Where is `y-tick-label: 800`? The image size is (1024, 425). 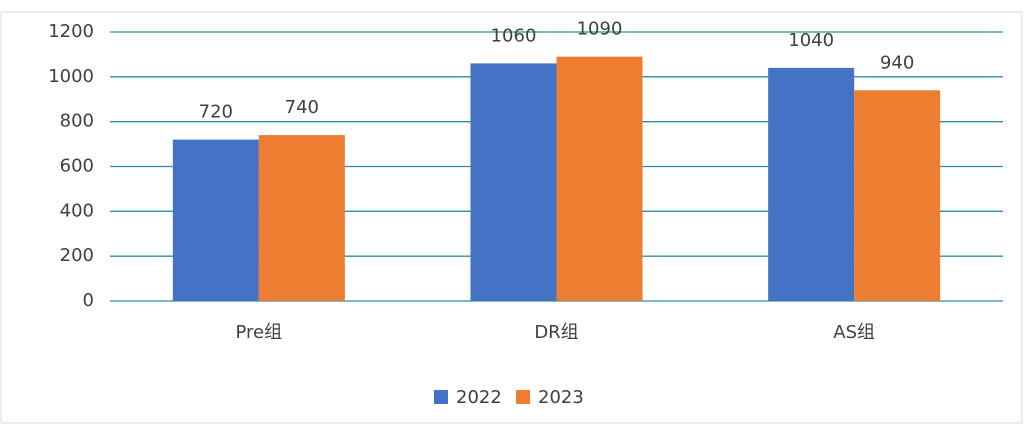 y-tick-label: 800 is located at coordinates (77, 121).